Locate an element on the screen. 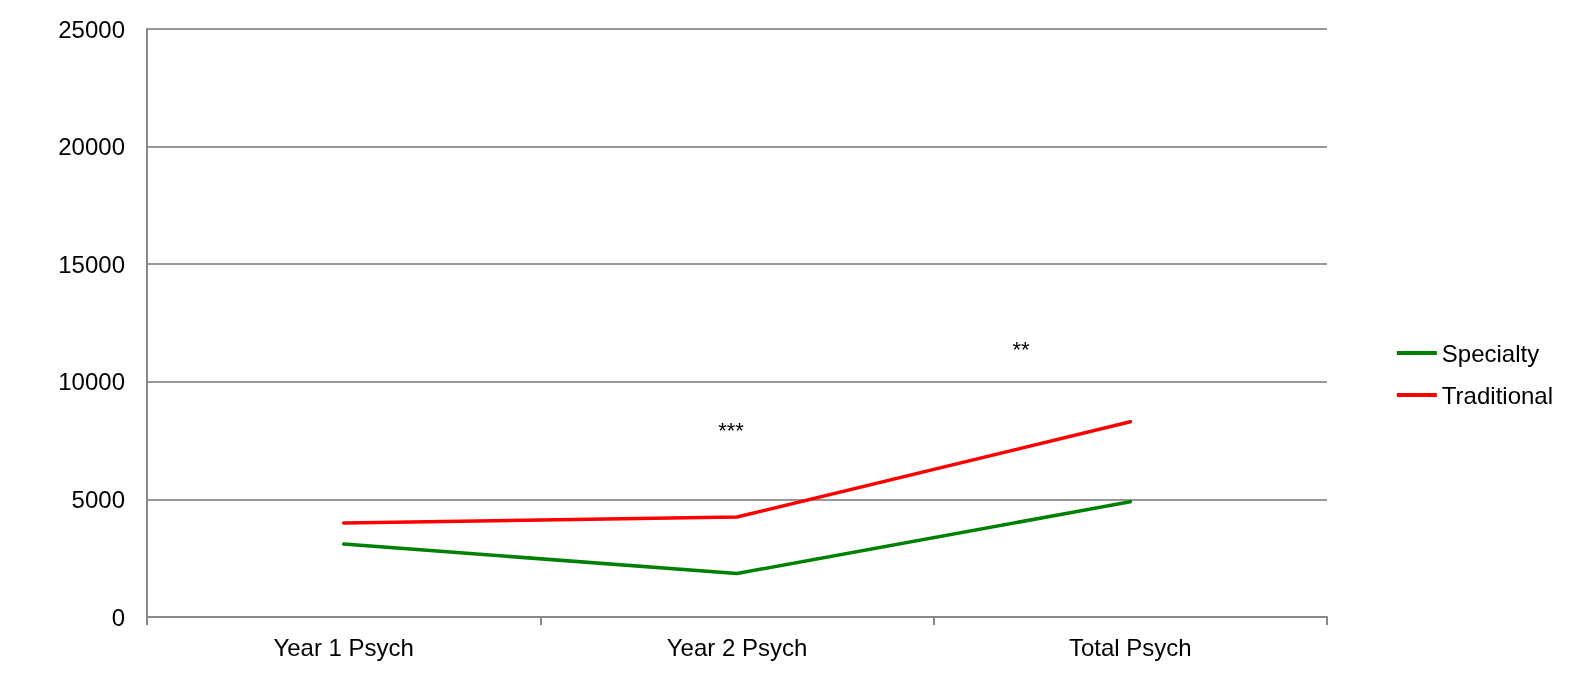  legend-label: Traditional is located at coordinates (1497, 395).